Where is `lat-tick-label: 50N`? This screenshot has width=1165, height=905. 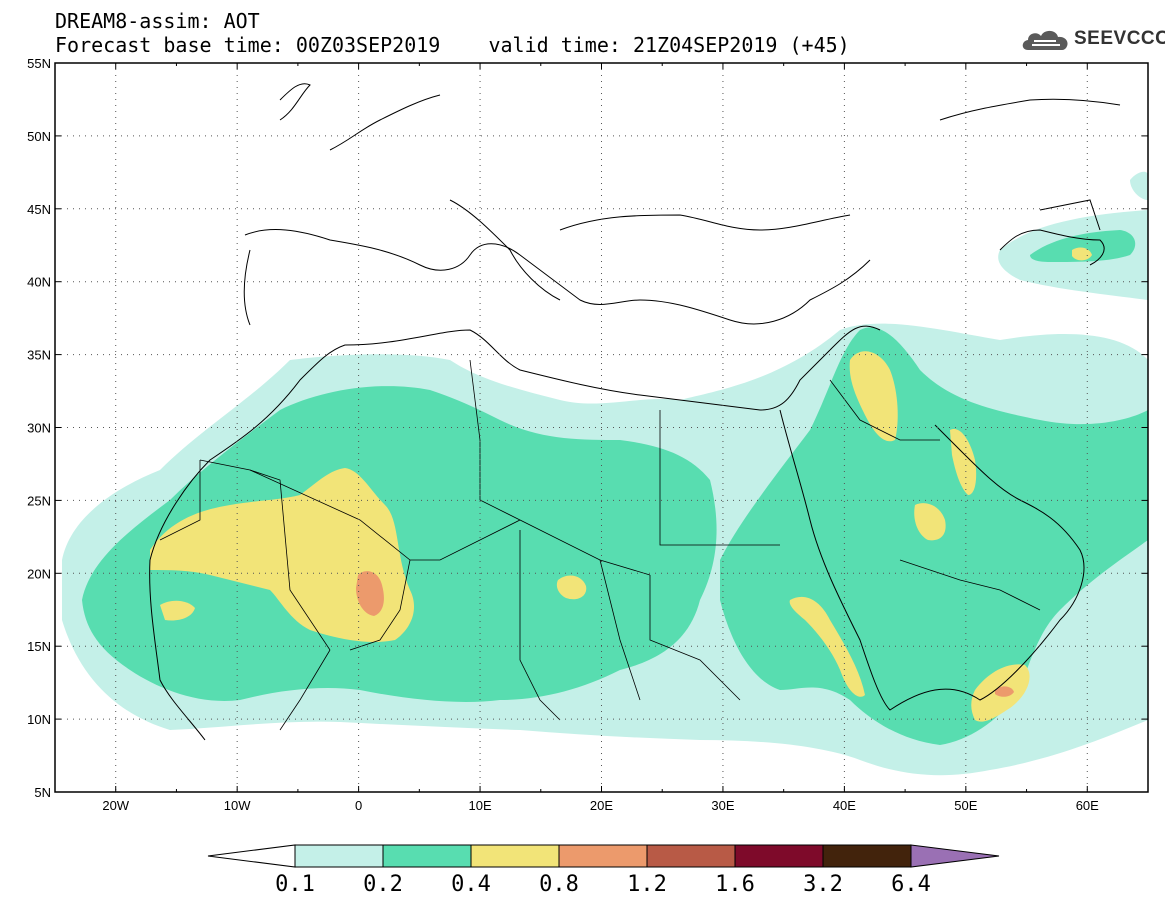 lat-tick-label: 50N is located at coordinates (39, 136).